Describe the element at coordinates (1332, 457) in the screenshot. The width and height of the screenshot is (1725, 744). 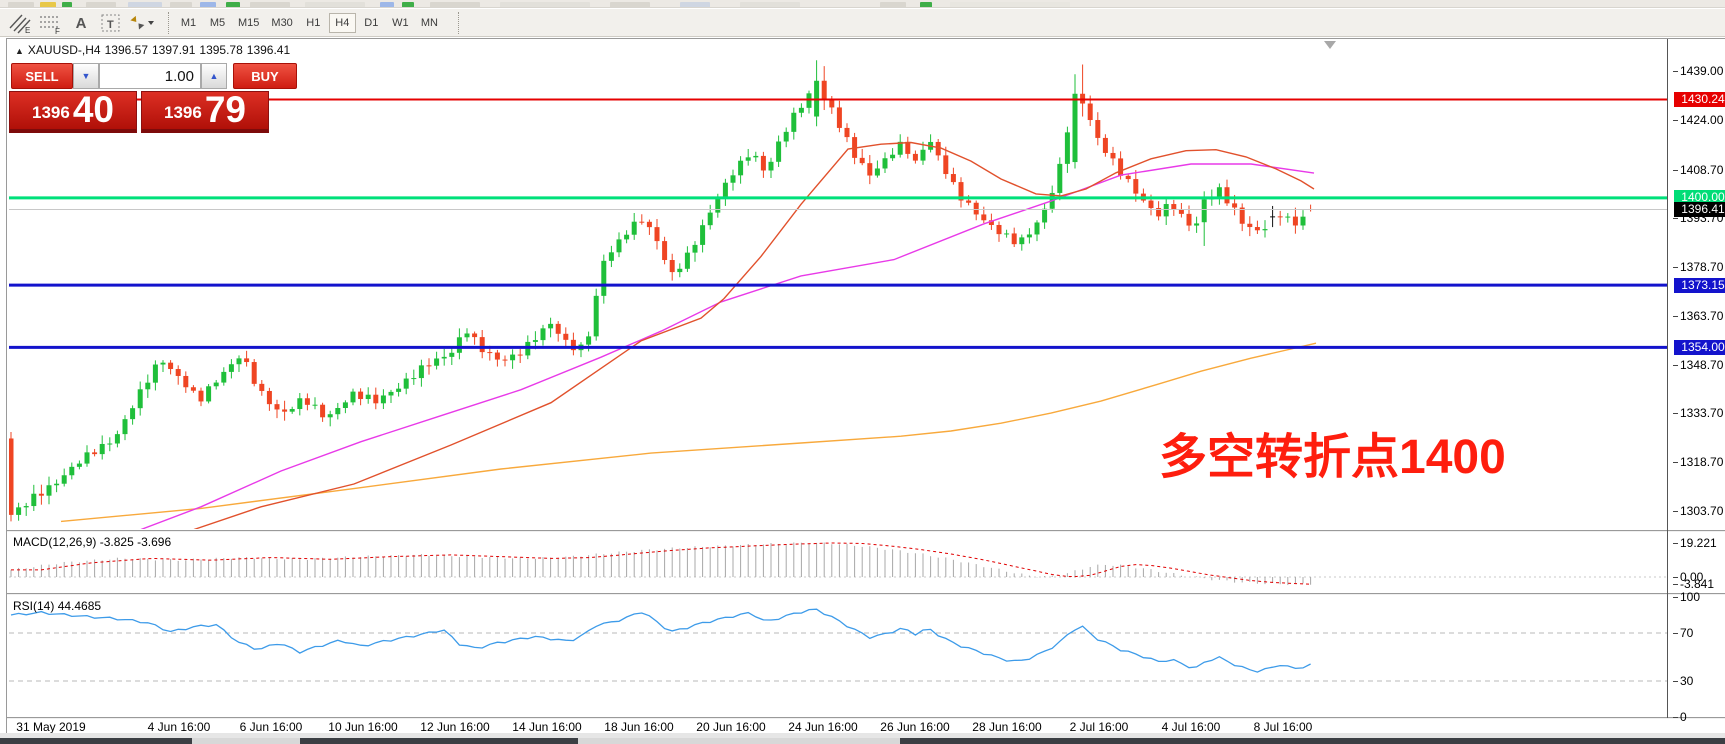
I see `chart-annotation-text: 多空转折点1400` at that location.